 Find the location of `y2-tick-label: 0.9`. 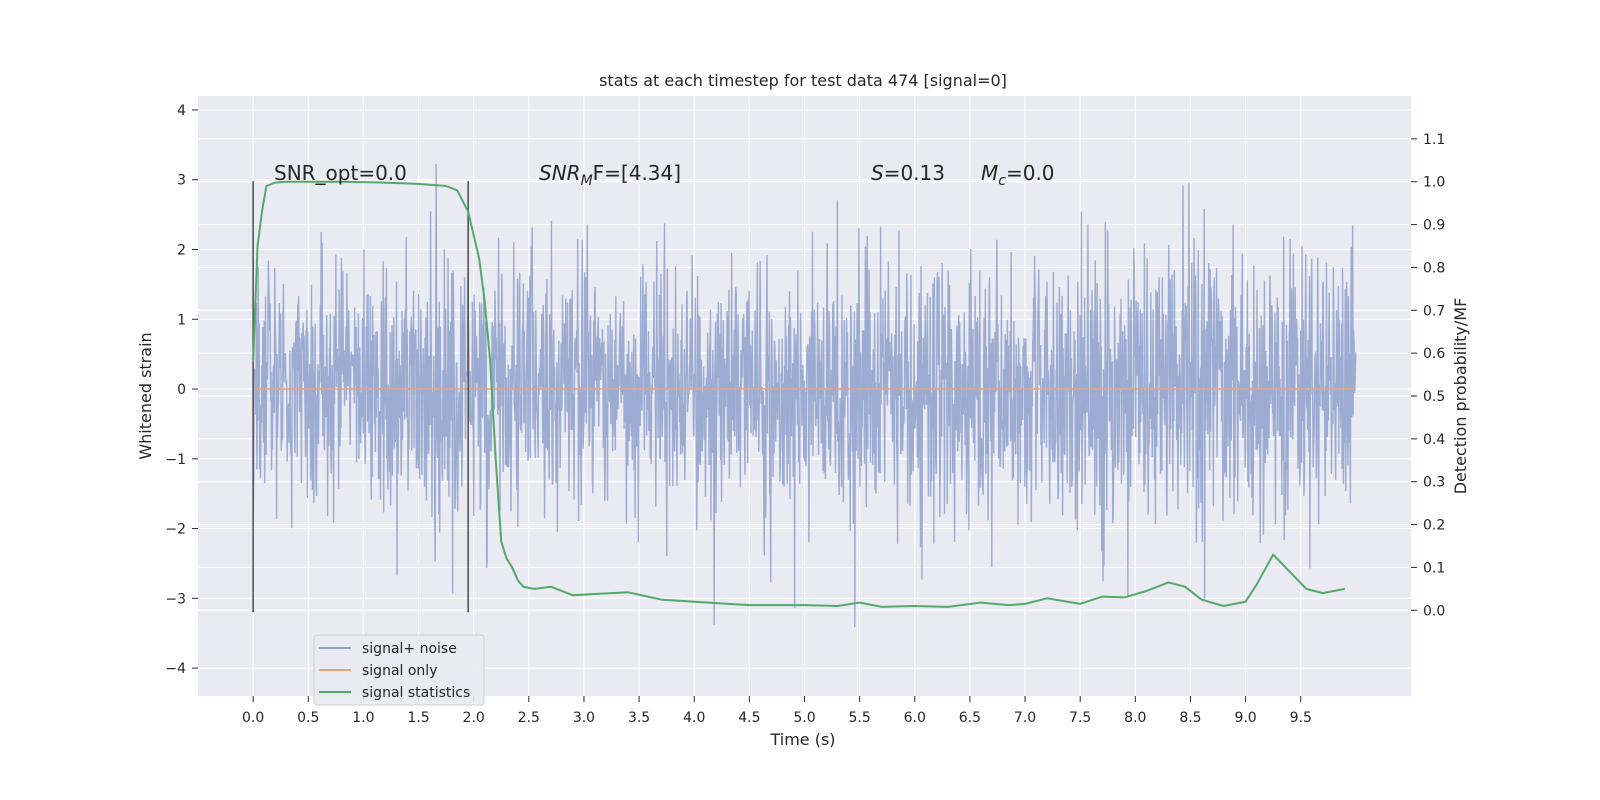

y2-tick-label: 0.9 is located at coordinates (1434, 226).